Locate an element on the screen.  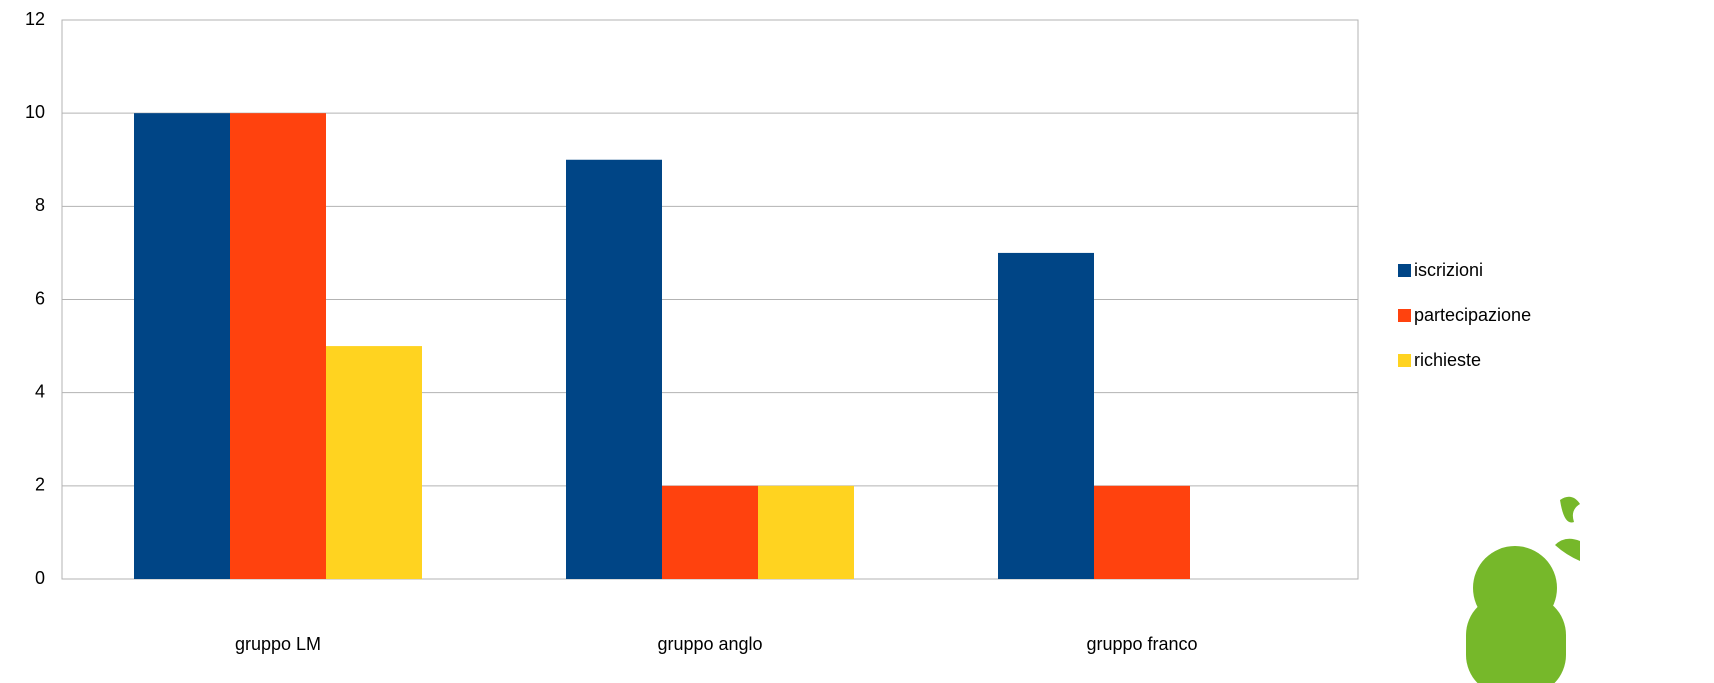
decoration is located at coordinates (1523, 589).